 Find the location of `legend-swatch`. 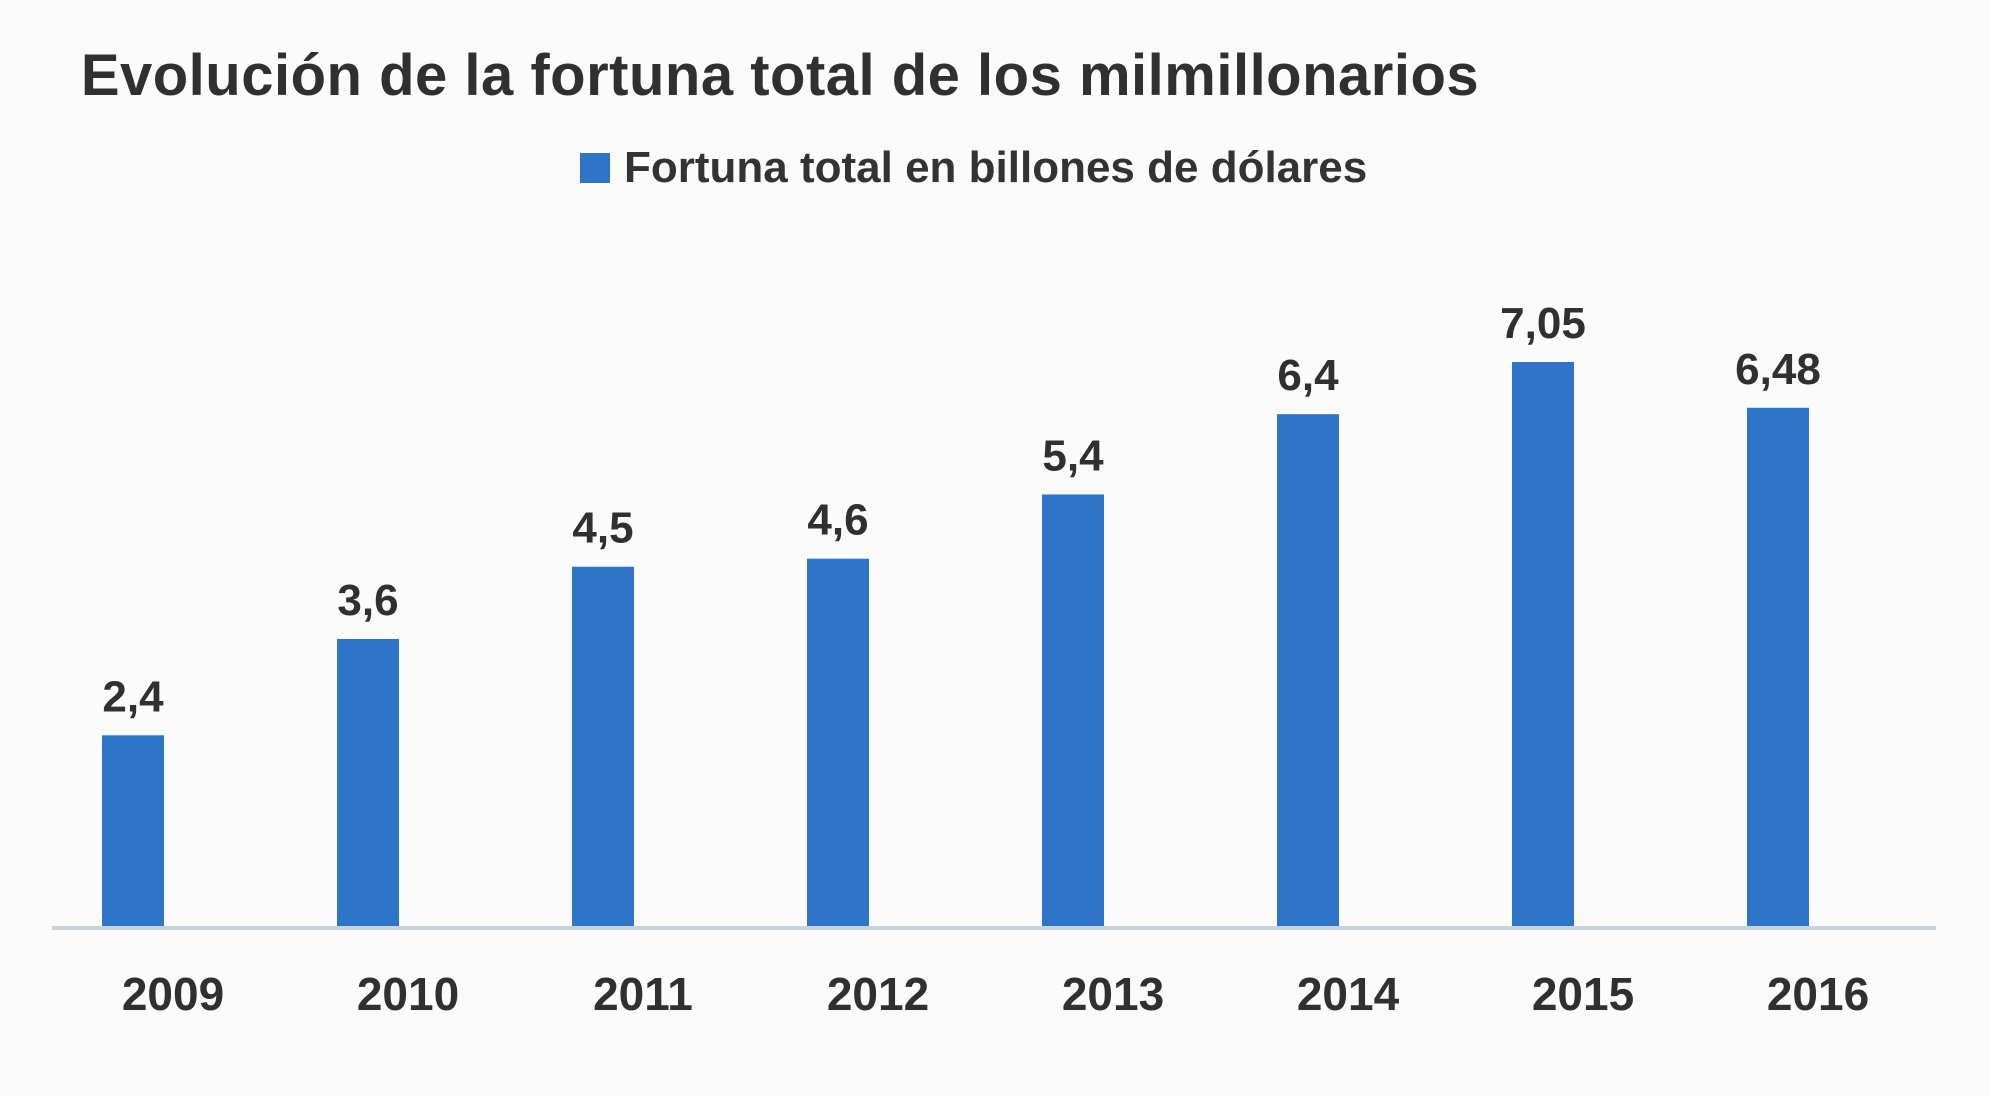

legend-swatch is located at coordinates (595, 168).